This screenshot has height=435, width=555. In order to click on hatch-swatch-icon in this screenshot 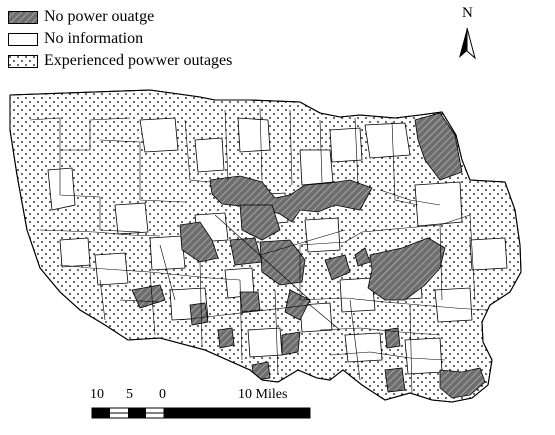, I will do `click(23, 17)`.